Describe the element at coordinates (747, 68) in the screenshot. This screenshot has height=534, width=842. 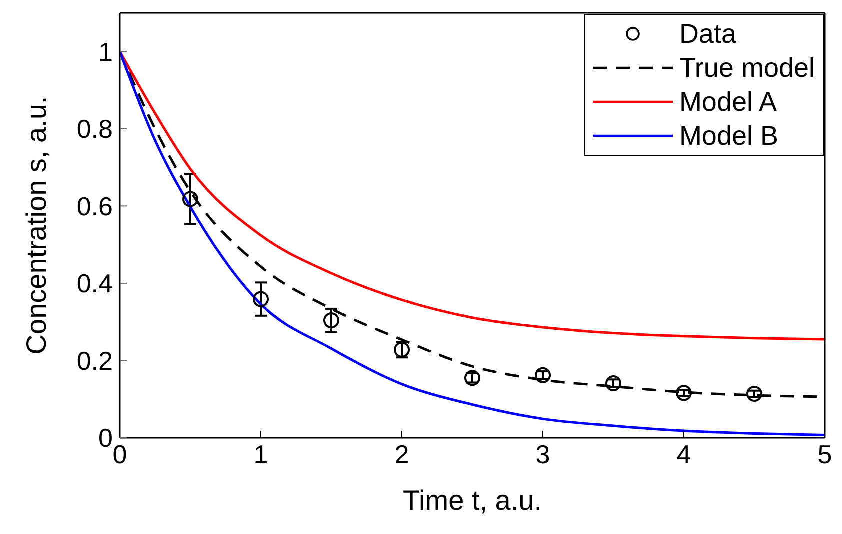
I see `legend-label: True model` at that location.